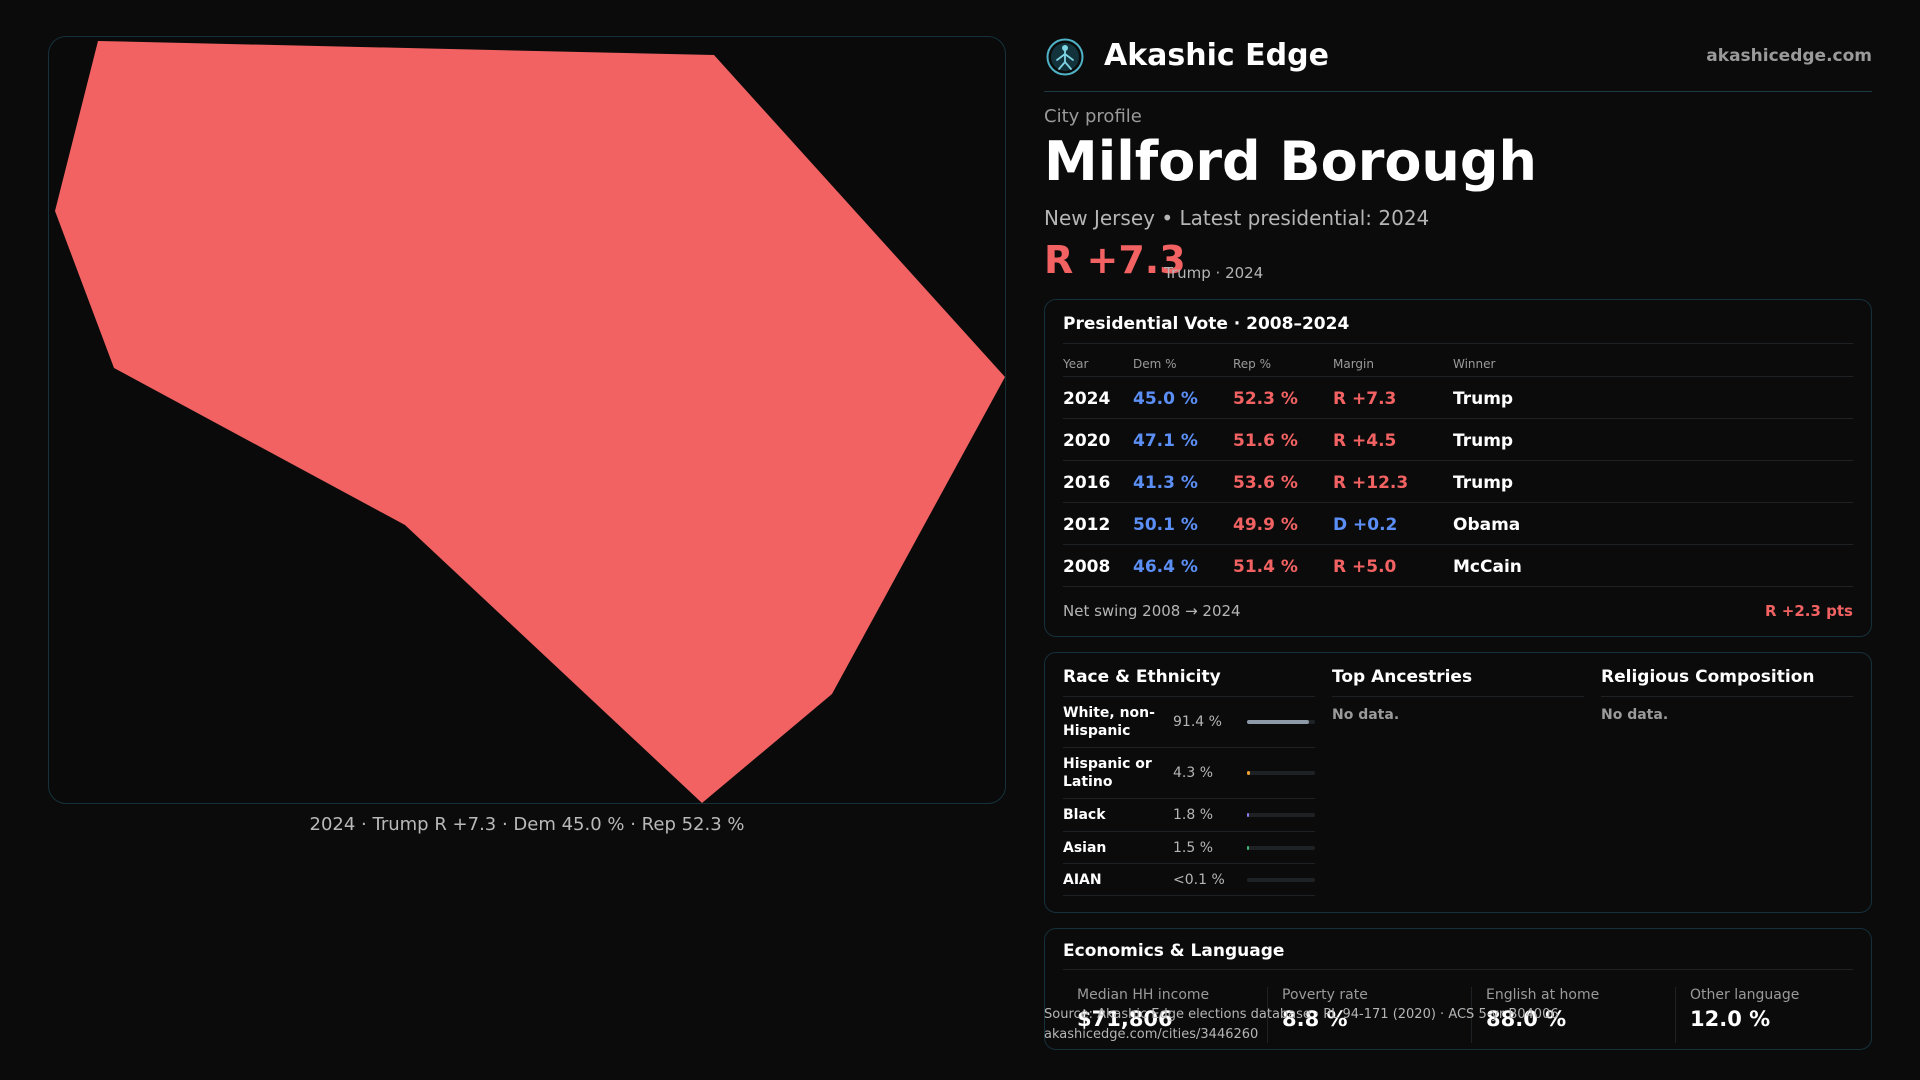 The image size is (1920, 1080). I want to click on column-header-year: Year, so click(1076, 364).